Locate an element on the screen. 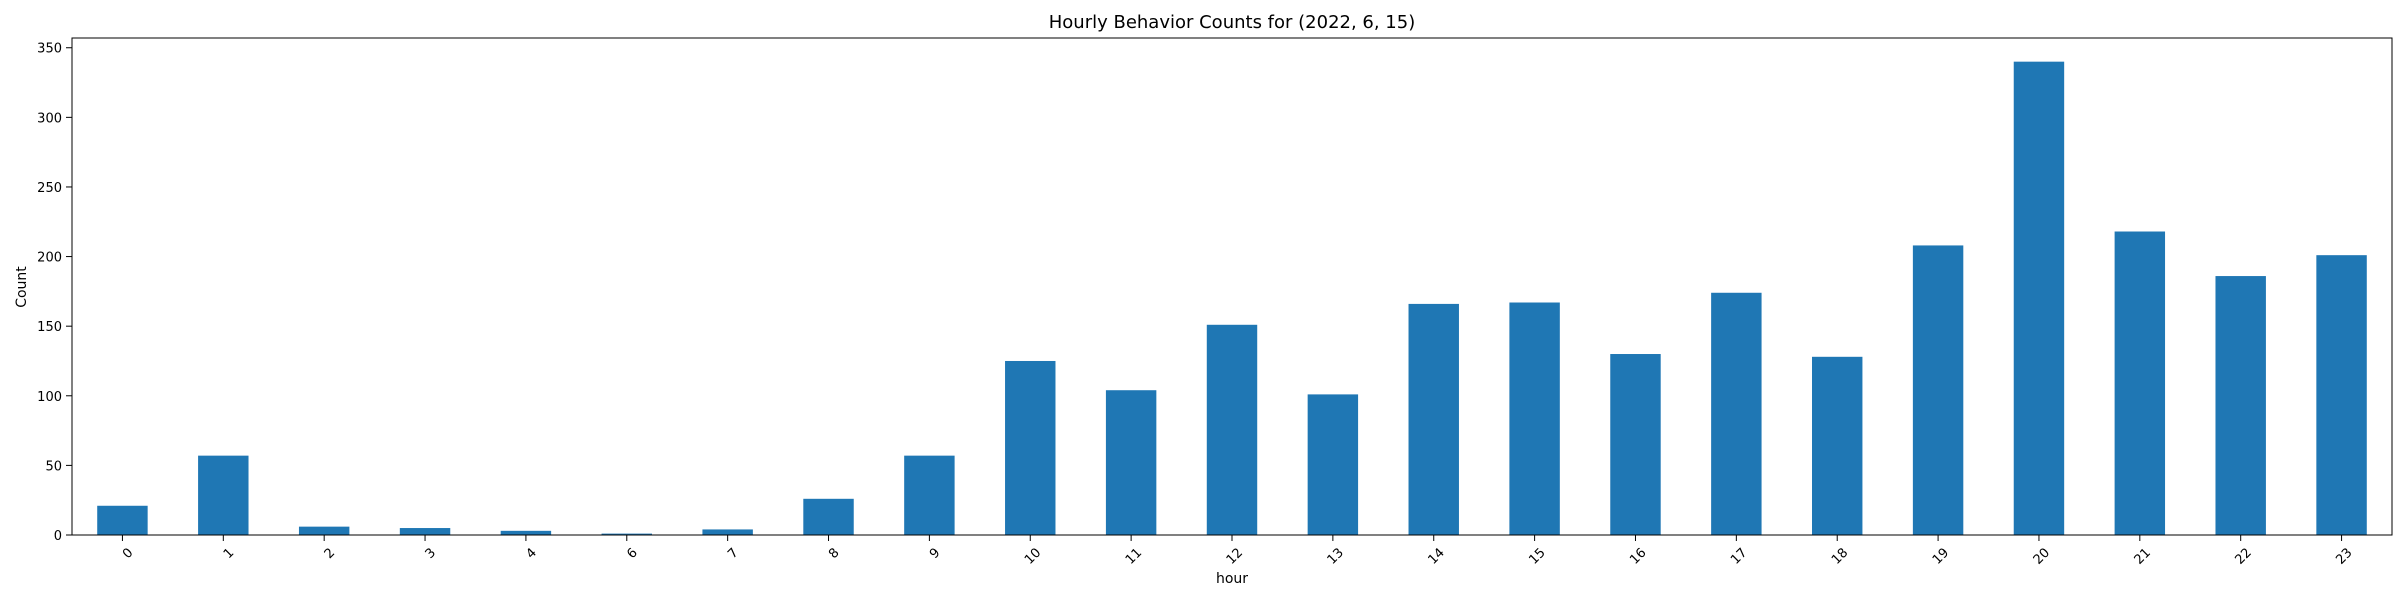 This screenshot has width=2400, height=604. x-tick-label: 14 is located at coordinates (1436, 556).